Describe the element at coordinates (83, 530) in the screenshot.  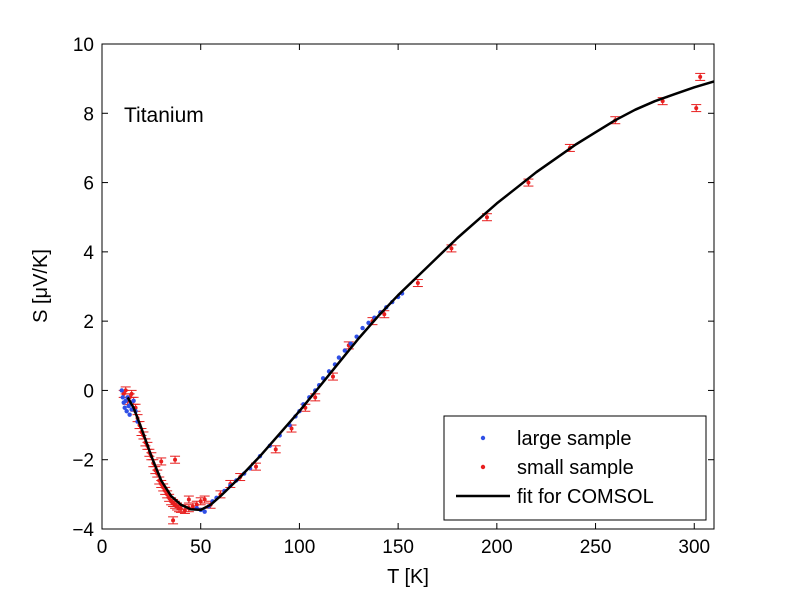
I see `y-tick-label: −4` at that location.